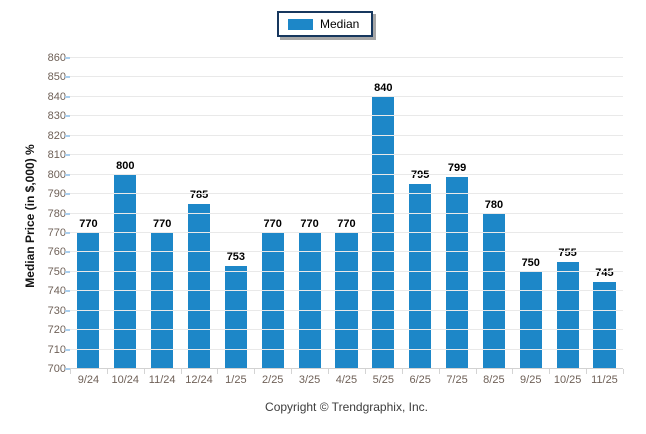  What do you see at coordinates (604, 380) in the screenshot?
I see `x-tick-label: 11/25` at bounding box center [604, 380].